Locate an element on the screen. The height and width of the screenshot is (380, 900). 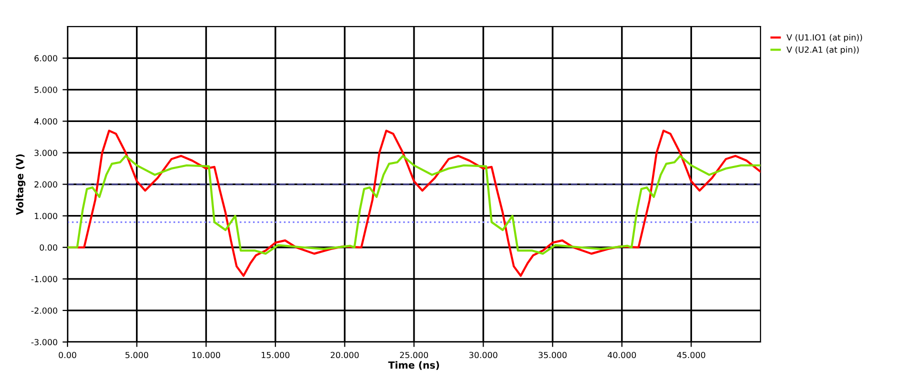
x-tick-label: 35.000 is located at coordinates (552, 355).